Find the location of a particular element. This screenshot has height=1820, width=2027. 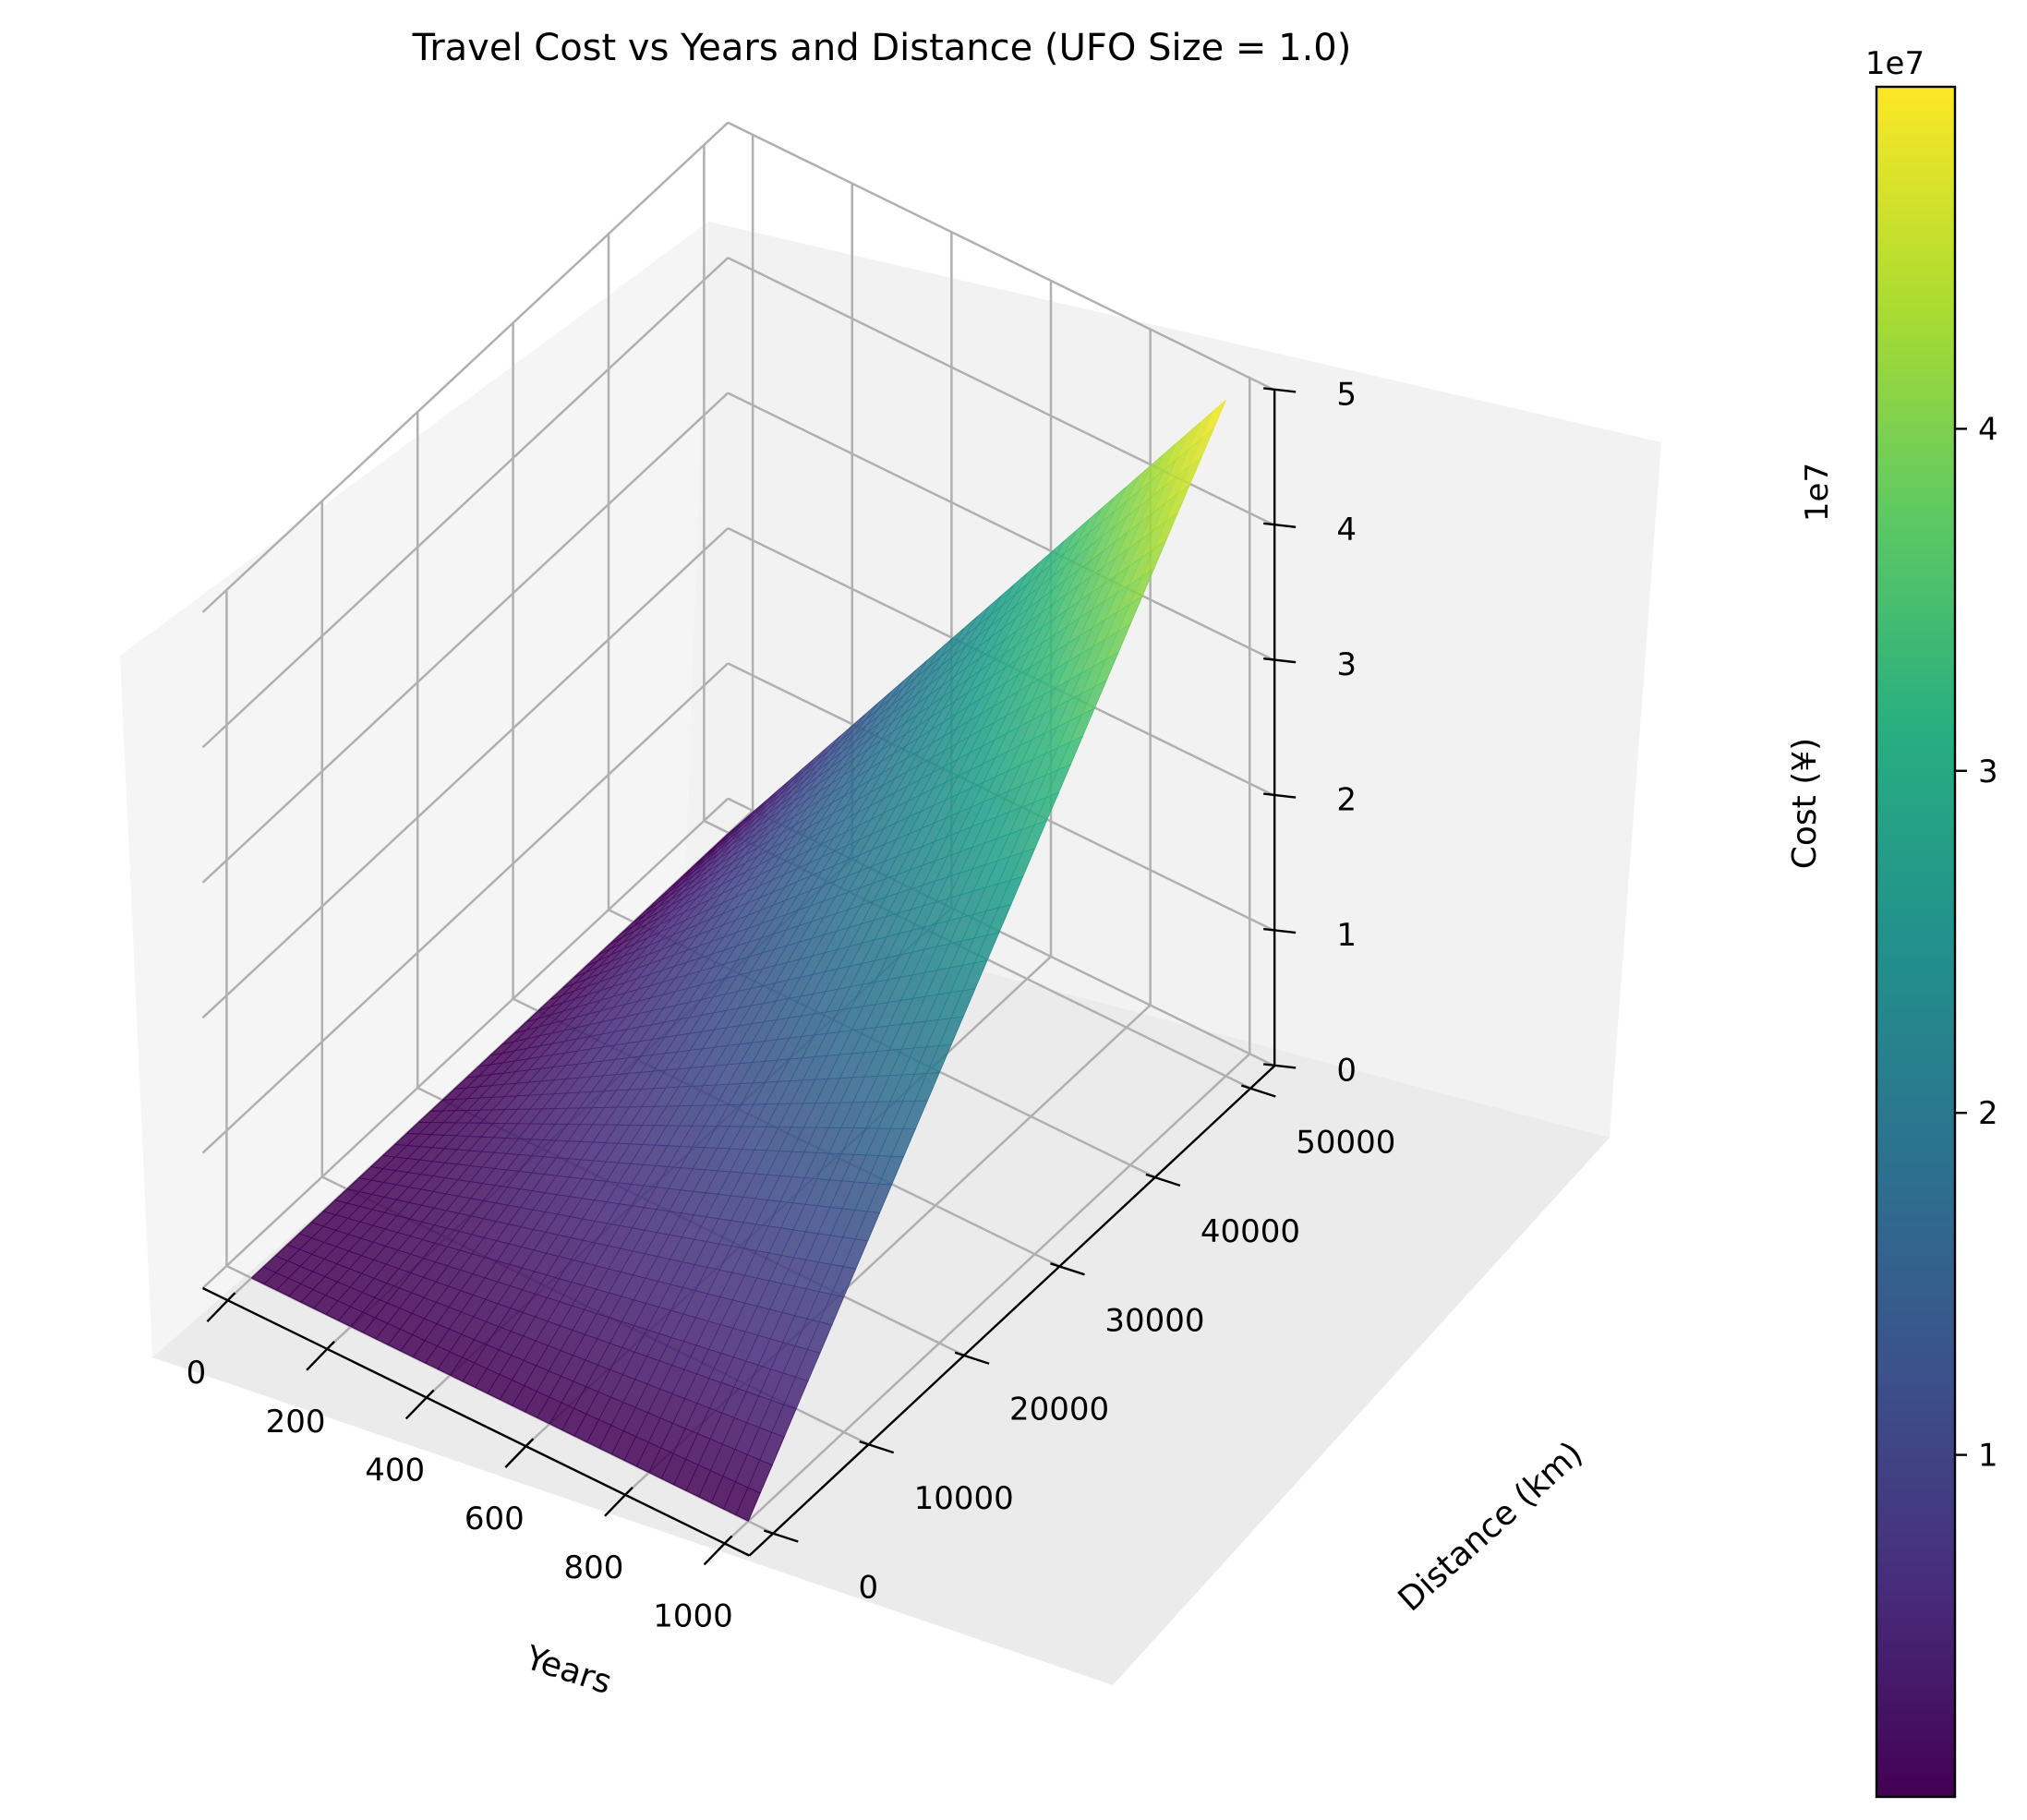

y-tick-label: 0 is located at coordinates (868, 1588).